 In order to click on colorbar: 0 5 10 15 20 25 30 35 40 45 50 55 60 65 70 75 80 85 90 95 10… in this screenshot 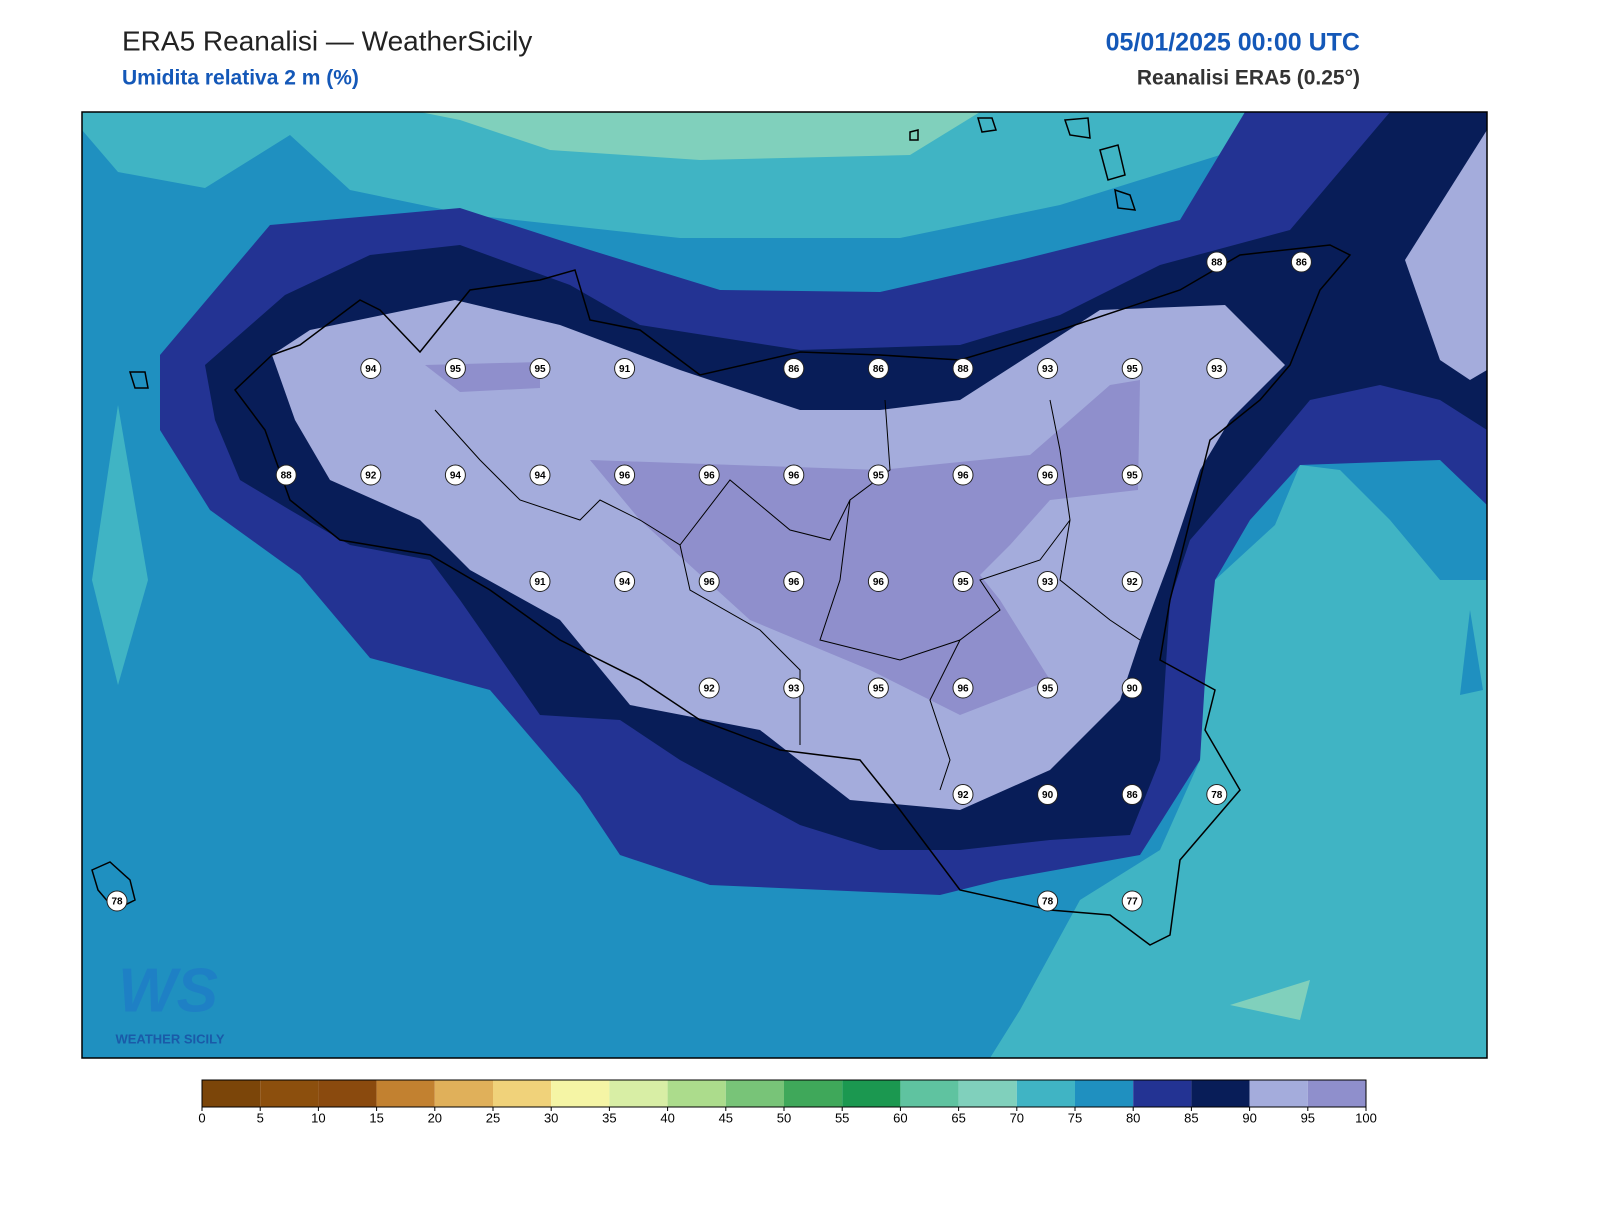, I will do `click(787, 1102)`.